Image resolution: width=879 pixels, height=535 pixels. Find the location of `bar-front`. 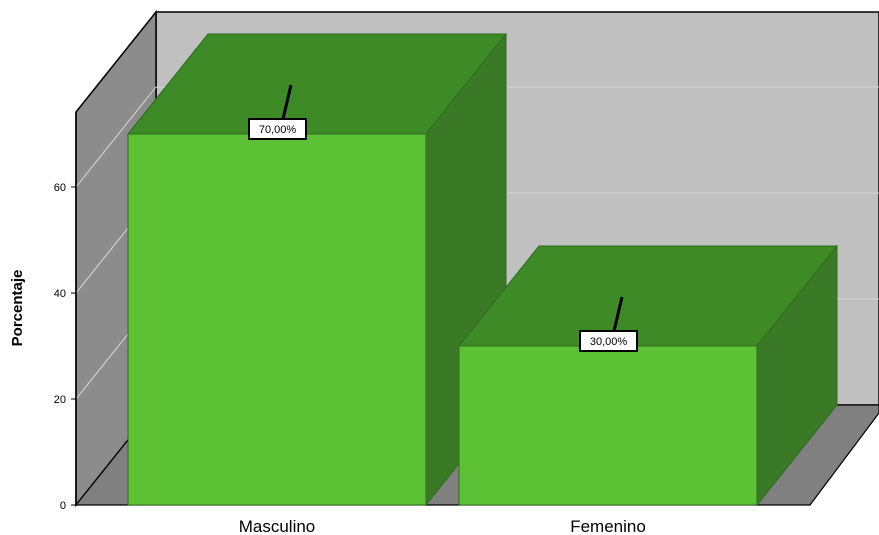

bar-front is located at coordinates (608, 425).